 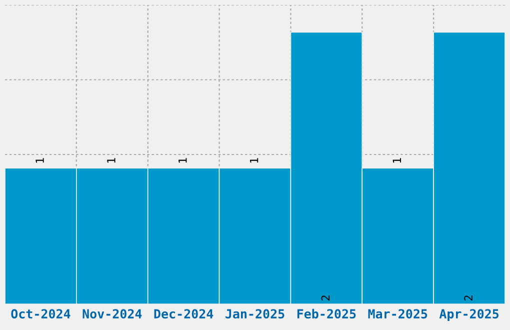 What do you see at coordinates (255, 314) in the screenshot?
I see `x-tick-label: Jan-2025` at bounding box center [255, 314].